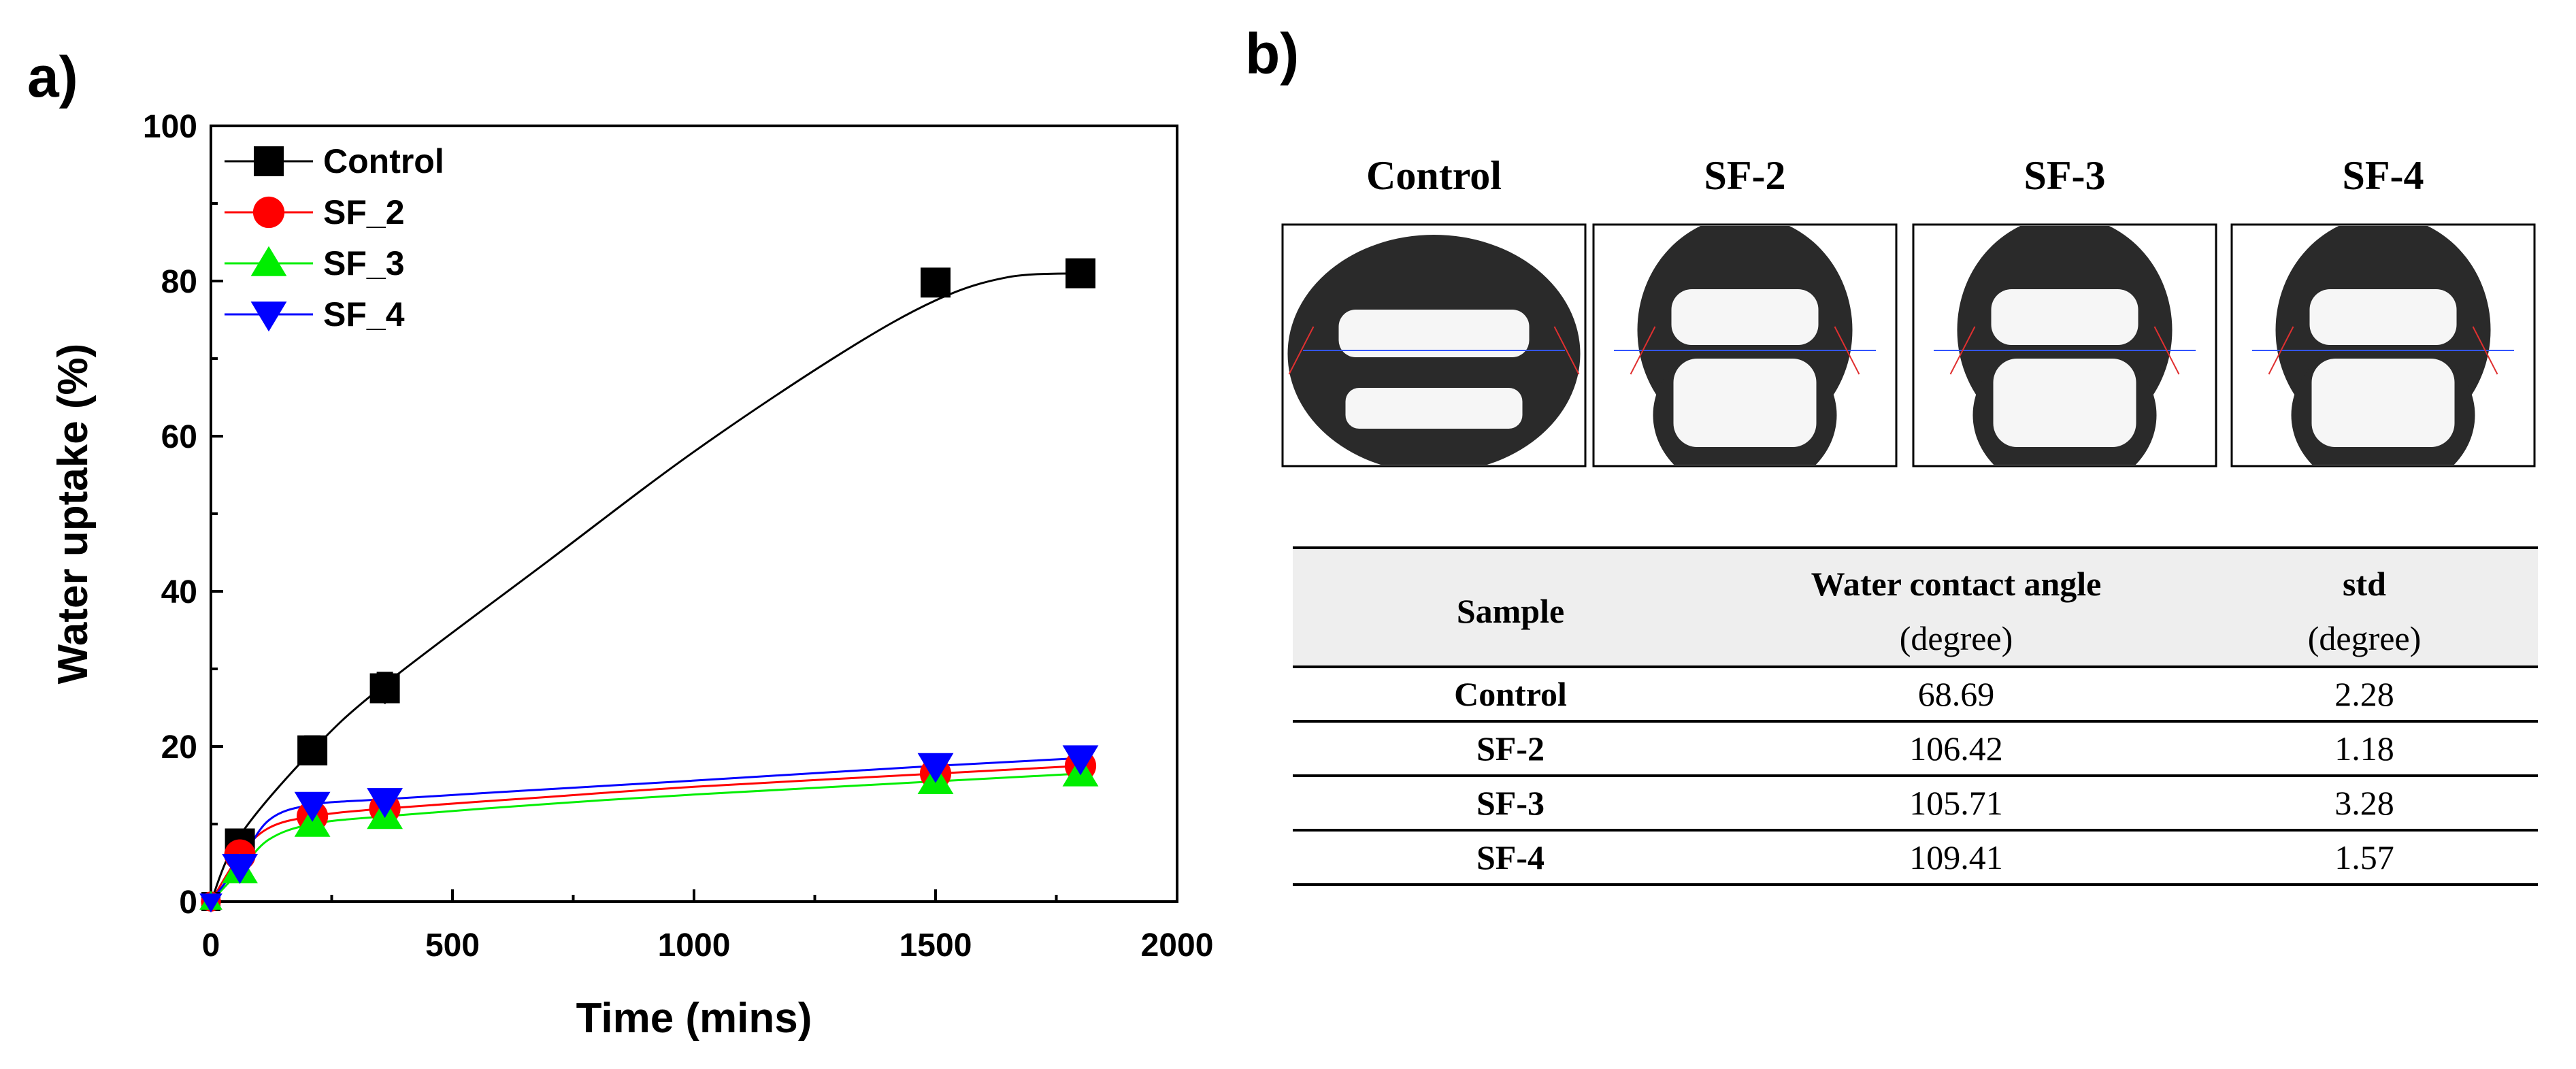 The width and height of the screenshot is (2576, 1069). Describe the element at coordinates (694, 945) in the screenshot. I see `x-tick-label: 1000` at that location.